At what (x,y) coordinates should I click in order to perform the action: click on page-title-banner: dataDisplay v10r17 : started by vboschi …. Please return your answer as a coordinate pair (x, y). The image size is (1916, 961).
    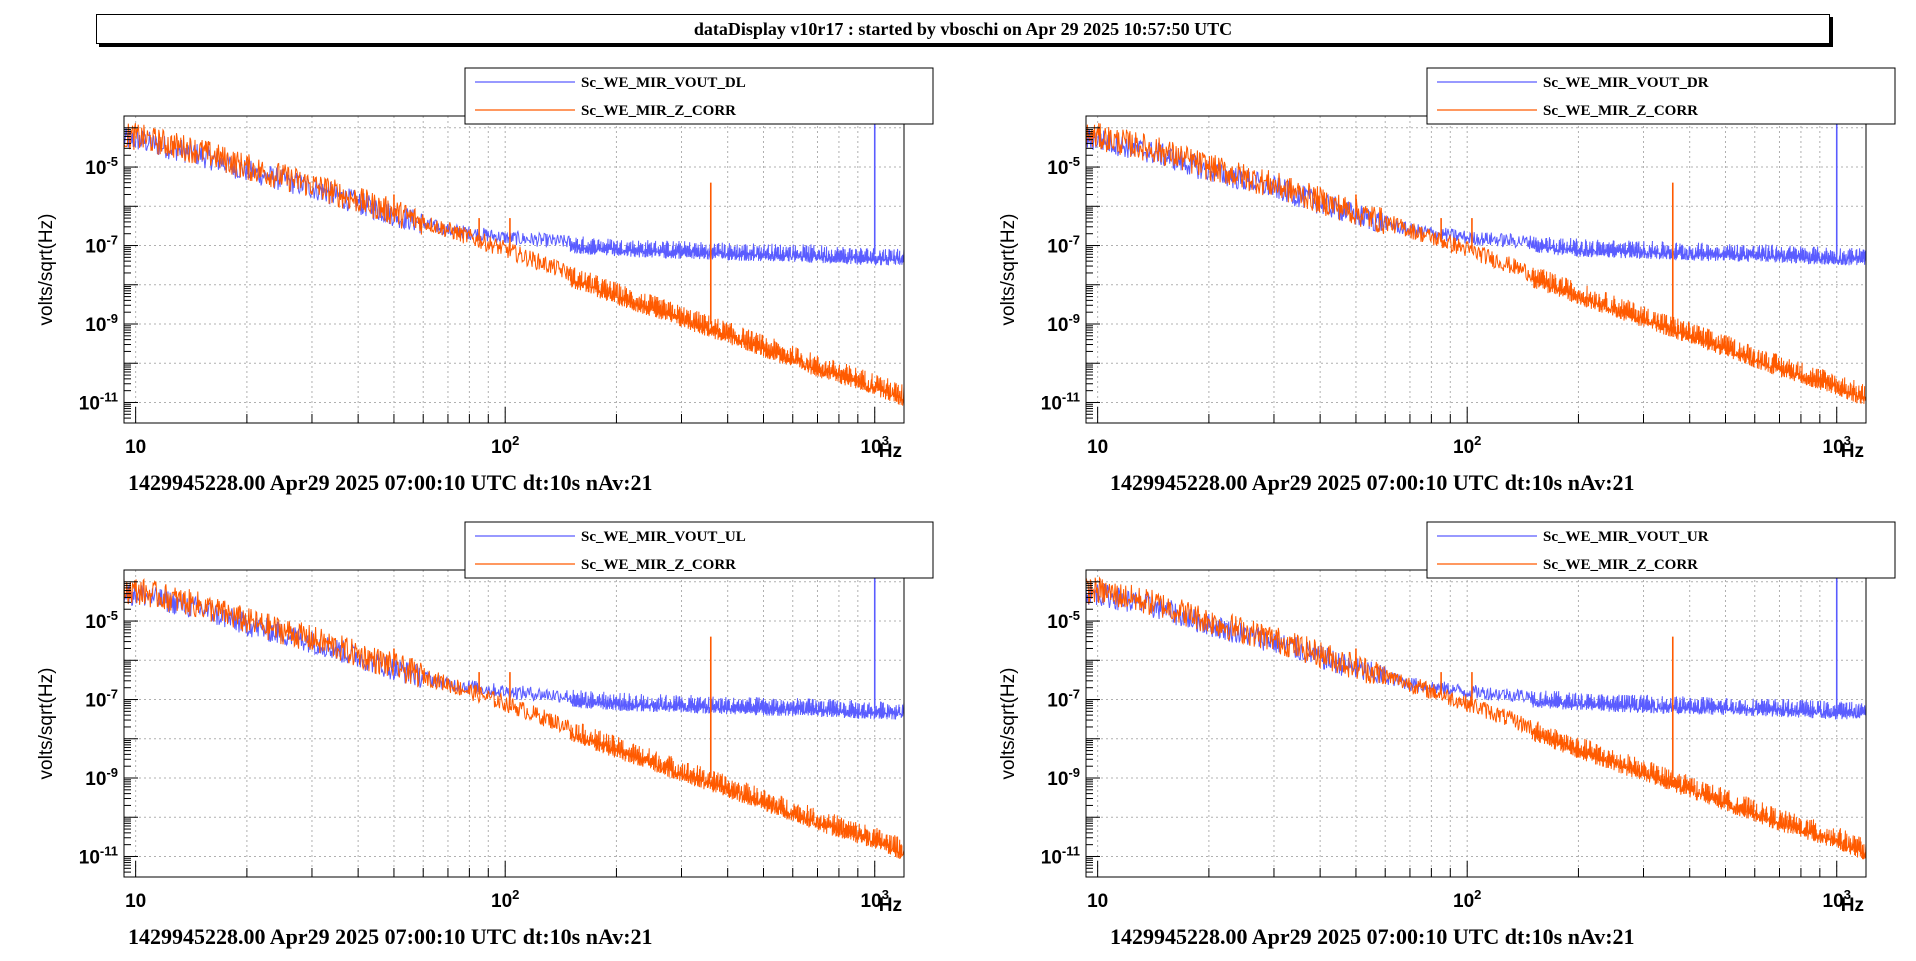
    Looking at the image, I should click on (963, 29).